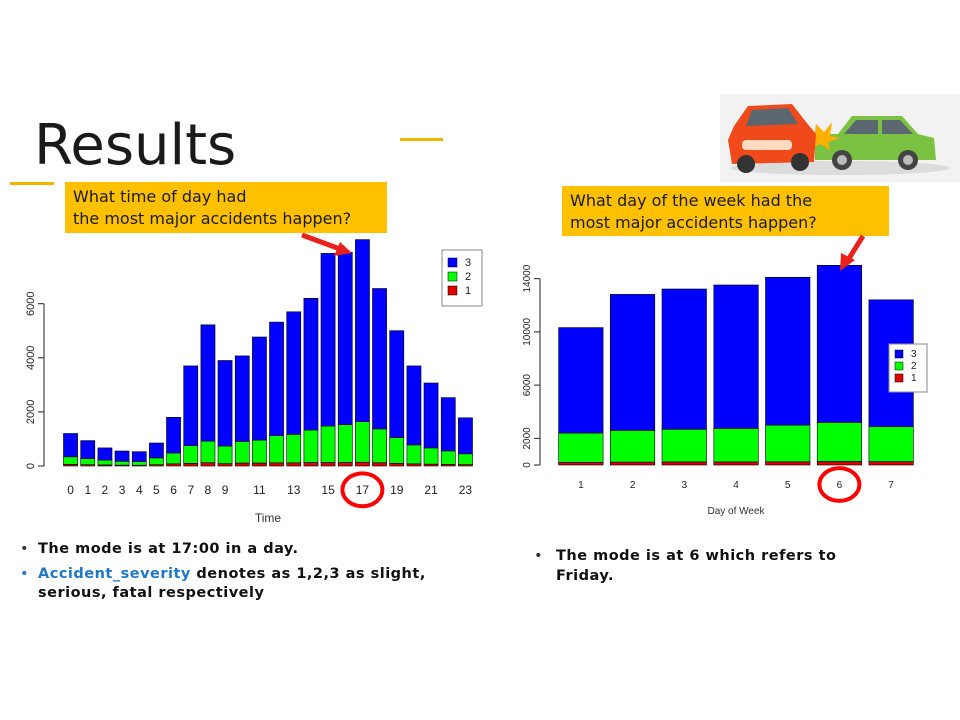 The image size is (960, 720). I want to click on bar-segment-10-sev1, so click(242, 464).